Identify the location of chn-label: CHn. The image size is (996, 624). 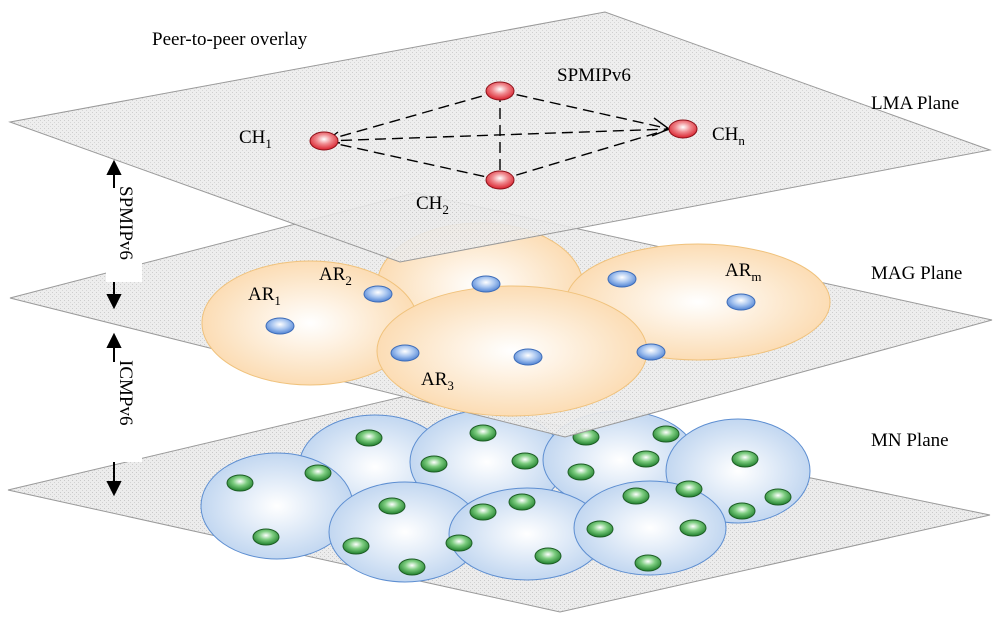
(728, 136).